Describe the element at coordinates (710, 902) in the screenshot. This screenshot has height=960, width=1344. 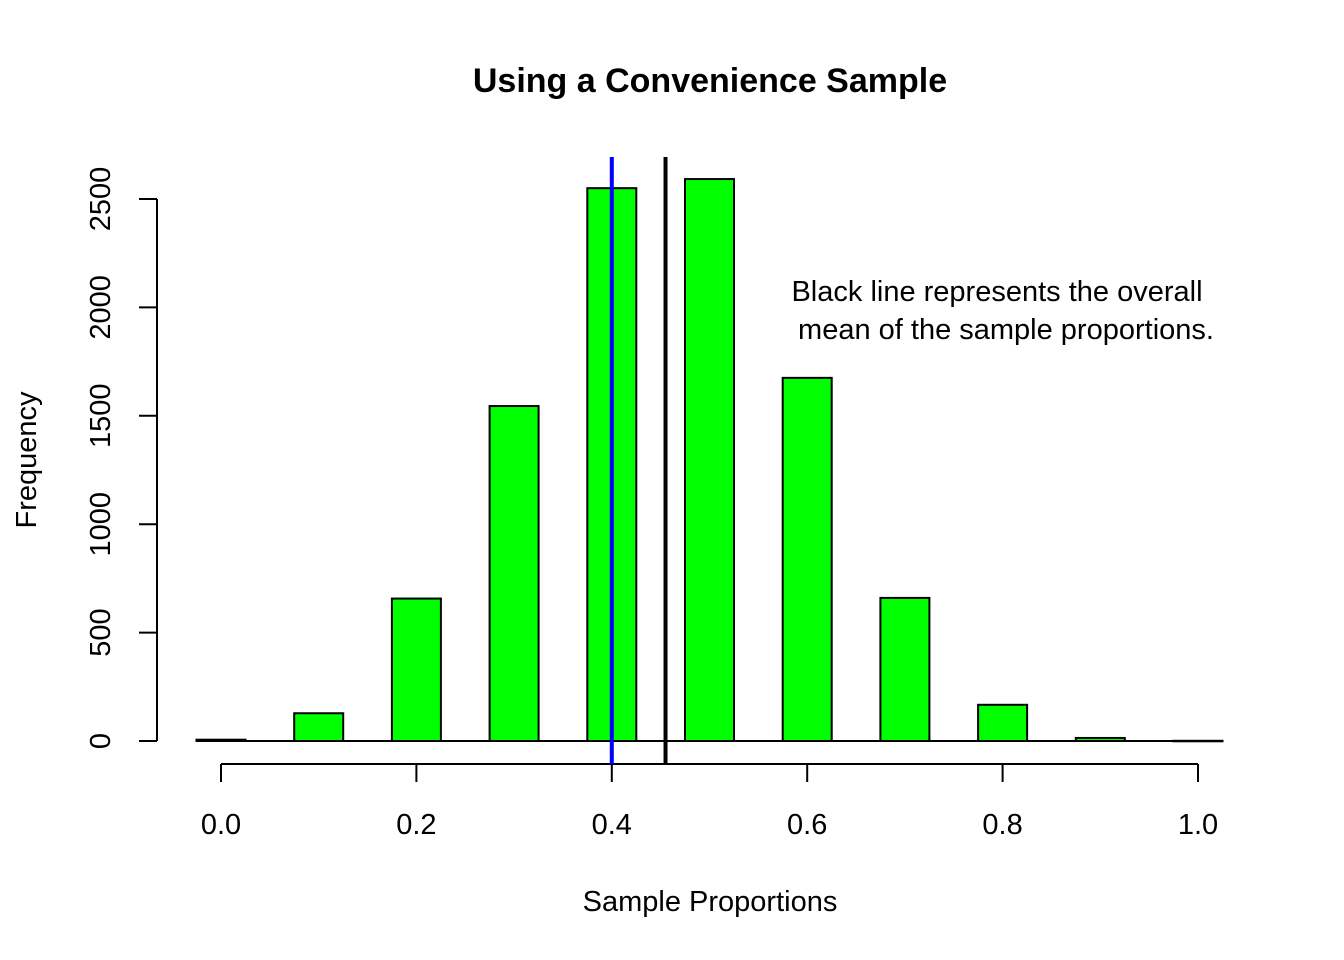
I see `x-axis-label: Sample Proportions` at that location.